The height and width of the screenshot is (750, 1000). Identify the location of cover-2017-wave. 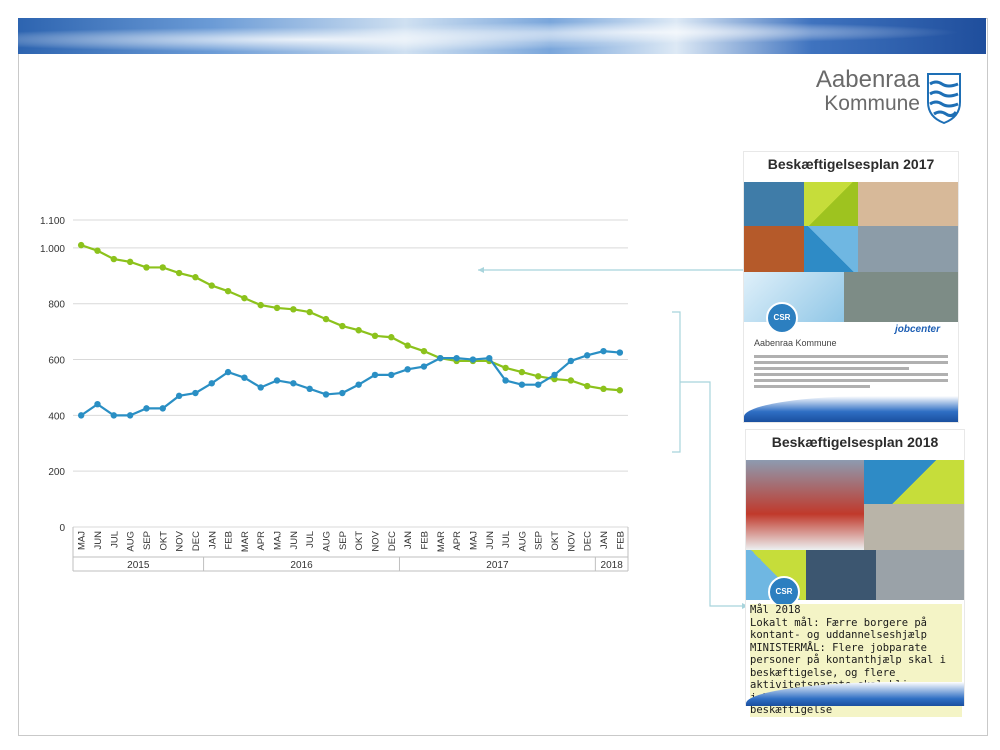
(851, 409).